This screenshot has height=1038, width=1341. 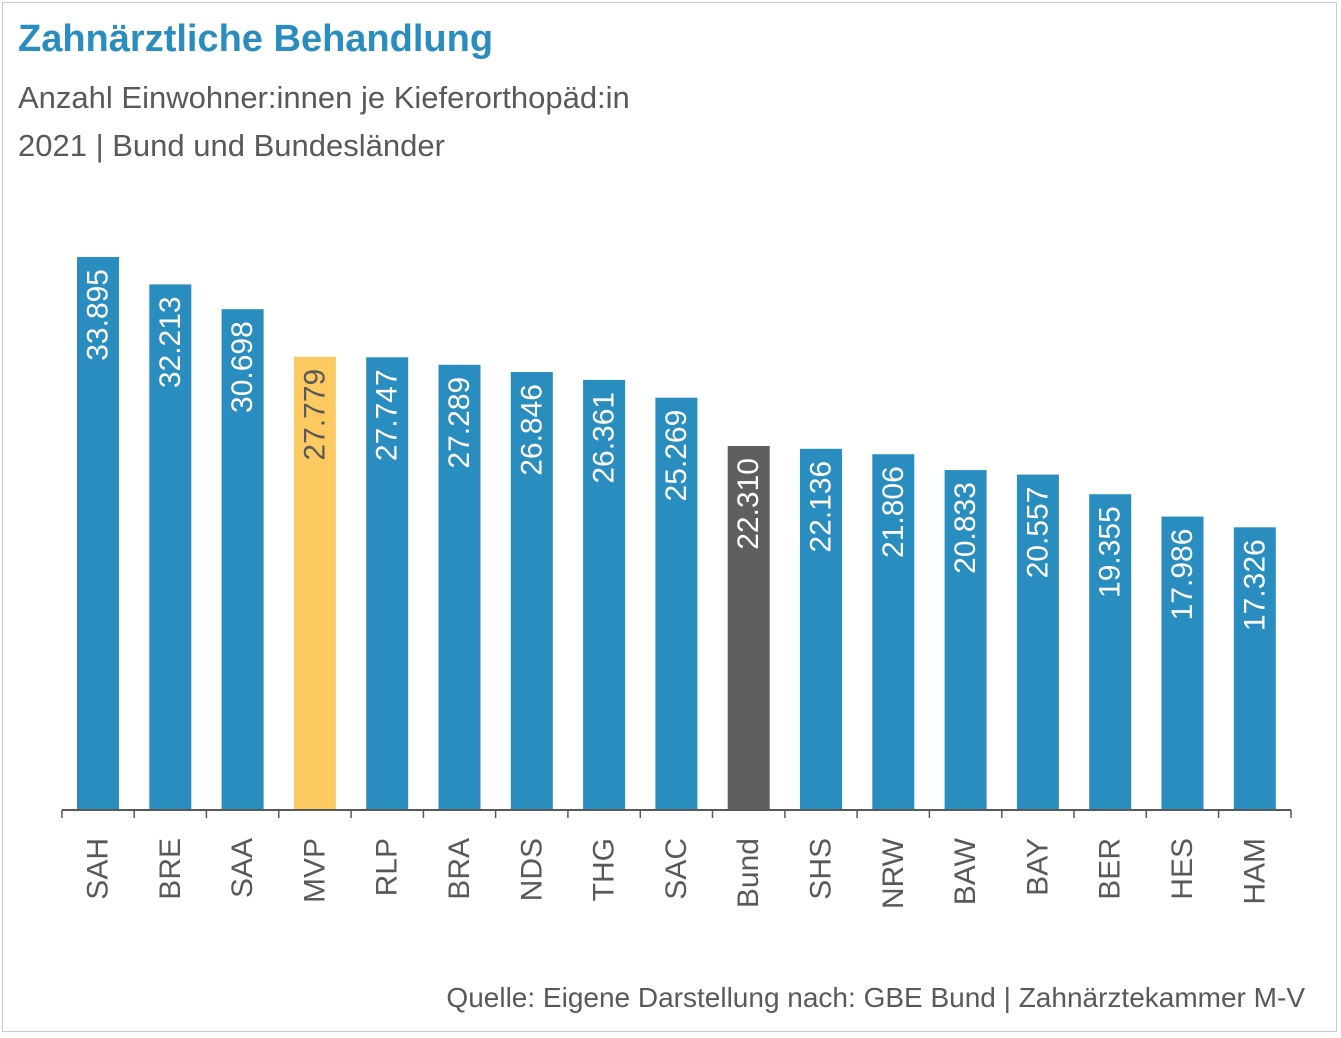 I want to click on bar-thg, so click(x=604, y=594).